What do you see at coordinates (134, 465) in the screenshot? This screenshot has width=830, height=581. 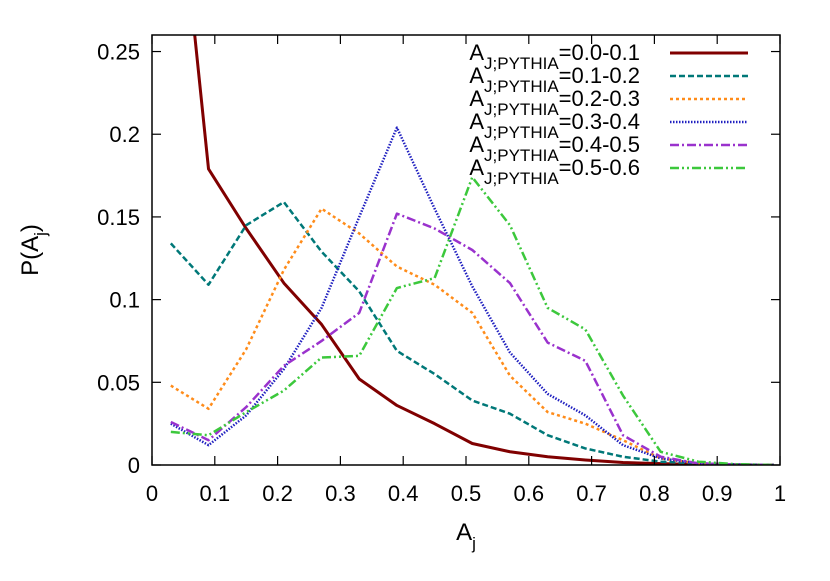 I see `y-tick-label: 0` at bounding box center [134, 465].